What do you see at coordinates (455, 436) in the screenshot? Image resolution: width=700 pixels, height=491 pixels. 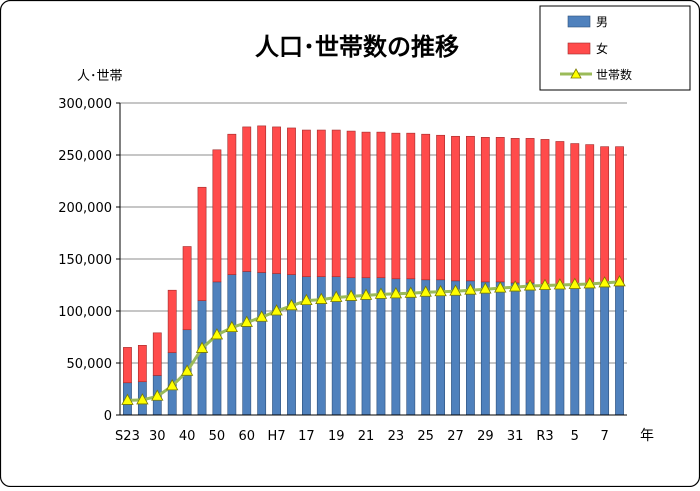 I see `x-tick-label: 27` at bounding box center [455, 436].